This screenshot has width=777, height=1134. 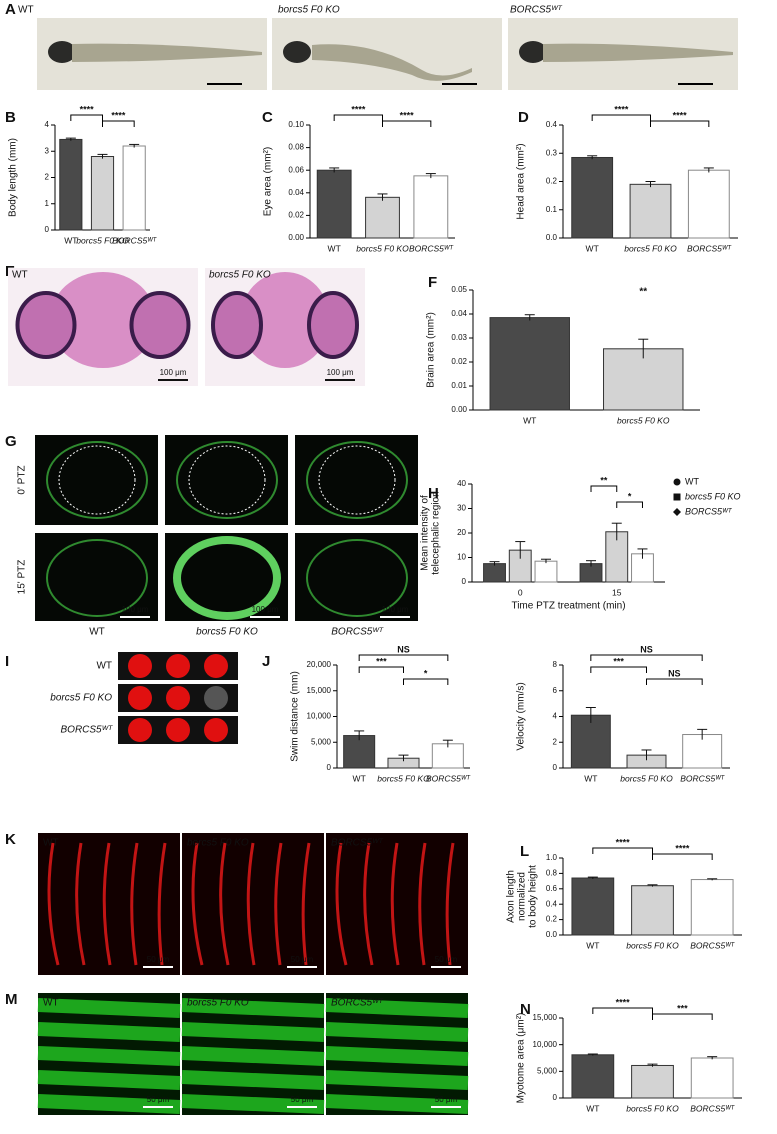 What do you see at coordinates (459, 361) in the screenshot?
I see `y-tick-label: 0.02` at bounding box center [459, 361].